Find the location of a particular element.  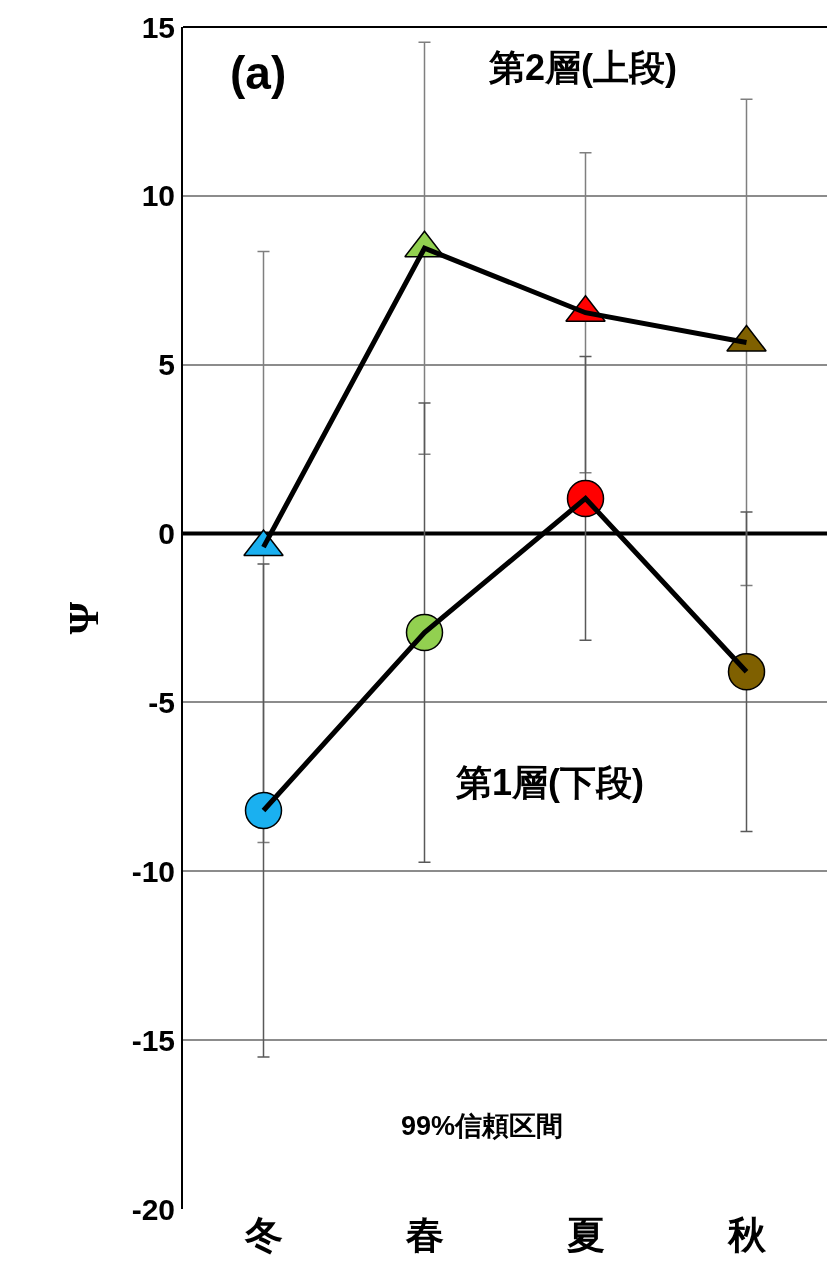

y-tick-label: -20 is located at coordinates (153, 1209).